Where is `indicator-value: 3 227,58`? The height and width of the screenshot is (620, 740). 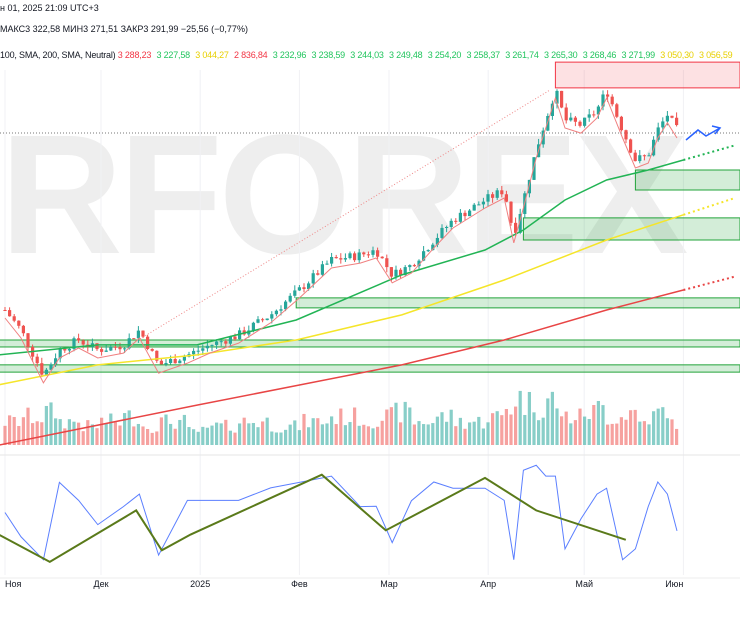
indicator-value: 3 227,58 is located at coordinates (173, 55).